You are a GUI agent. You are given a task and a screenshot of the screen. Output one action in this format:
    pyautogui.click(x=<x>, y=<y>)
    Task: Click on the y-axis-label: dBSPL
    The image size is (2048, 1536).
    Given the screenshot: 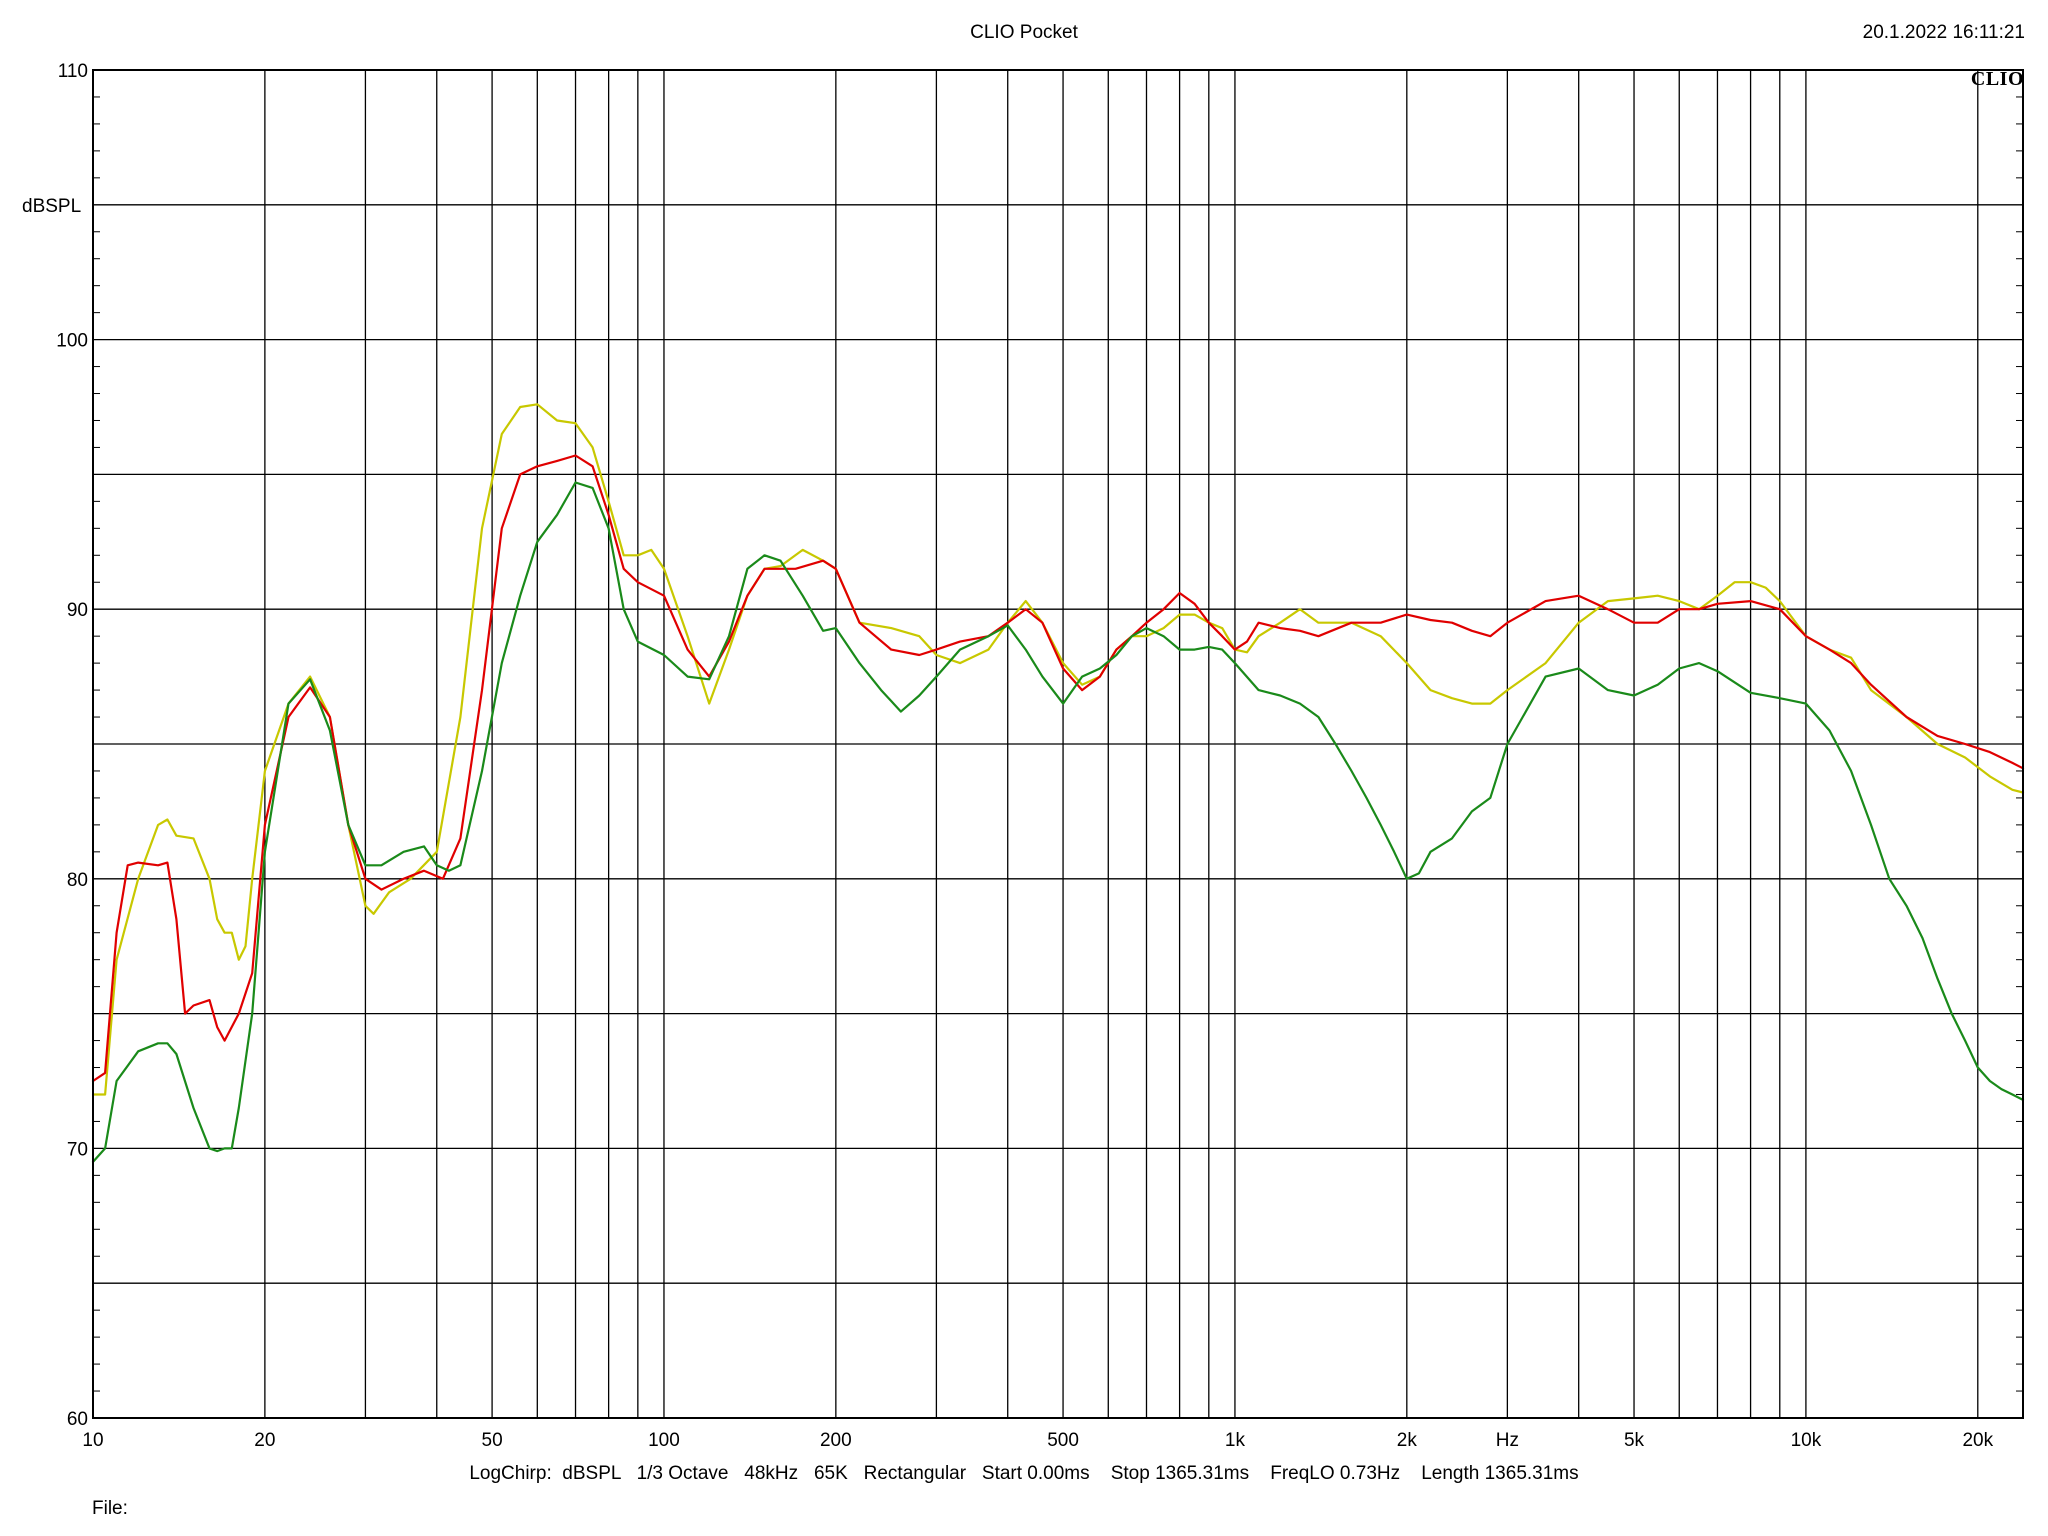 What is the action you would take?
    pyautogui.click(x=51, y=206)
    